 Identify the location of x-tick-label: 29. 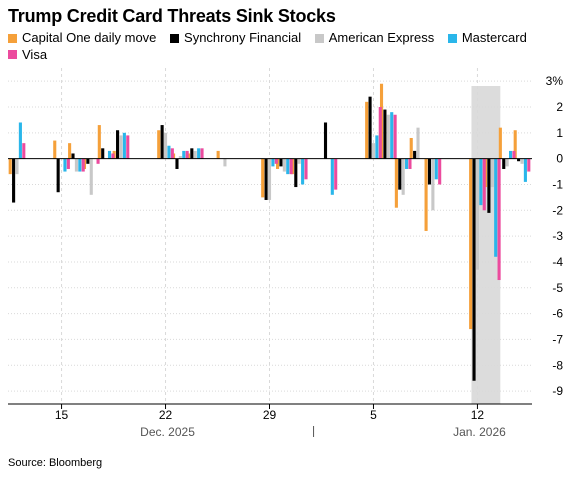
(270, 415).